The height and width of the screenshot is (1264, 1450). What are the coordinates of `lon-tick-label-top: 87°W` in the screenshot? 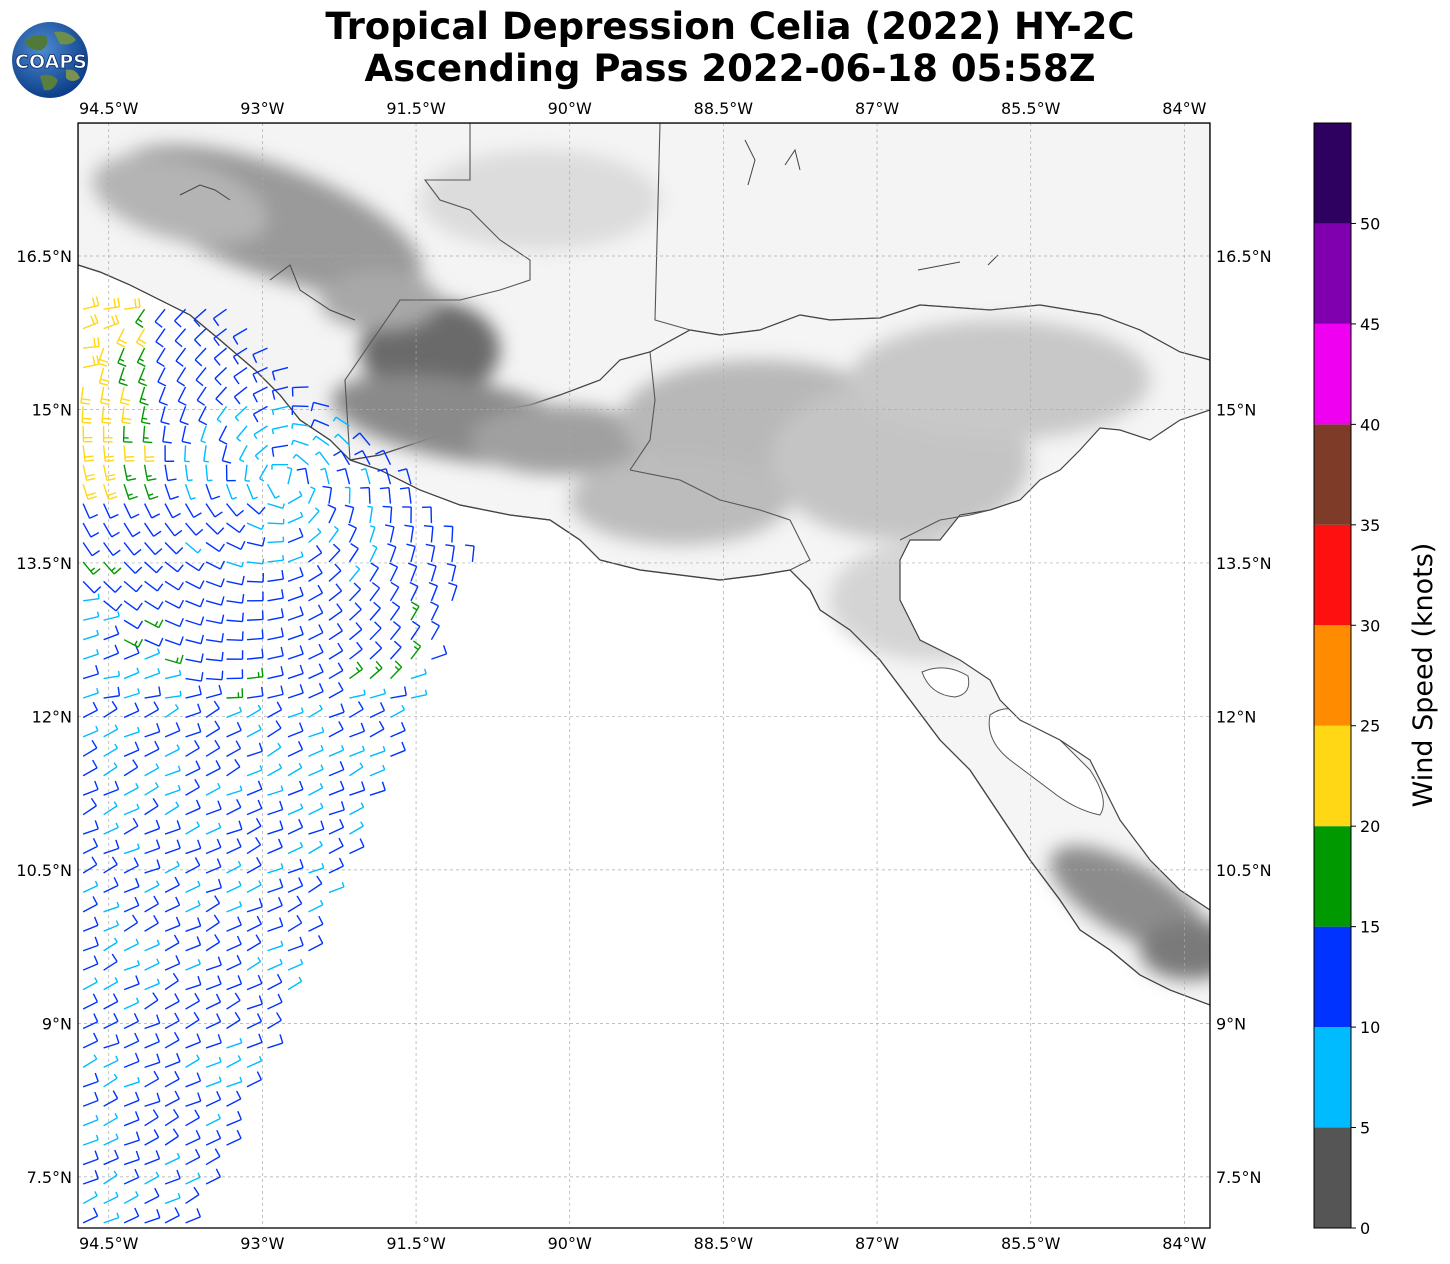 It's located at (877, 108).